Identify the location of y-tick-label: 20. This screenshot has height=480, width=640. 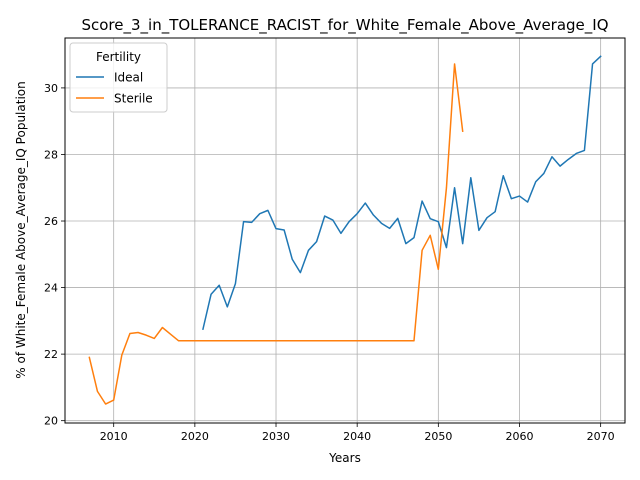
(51, 421).